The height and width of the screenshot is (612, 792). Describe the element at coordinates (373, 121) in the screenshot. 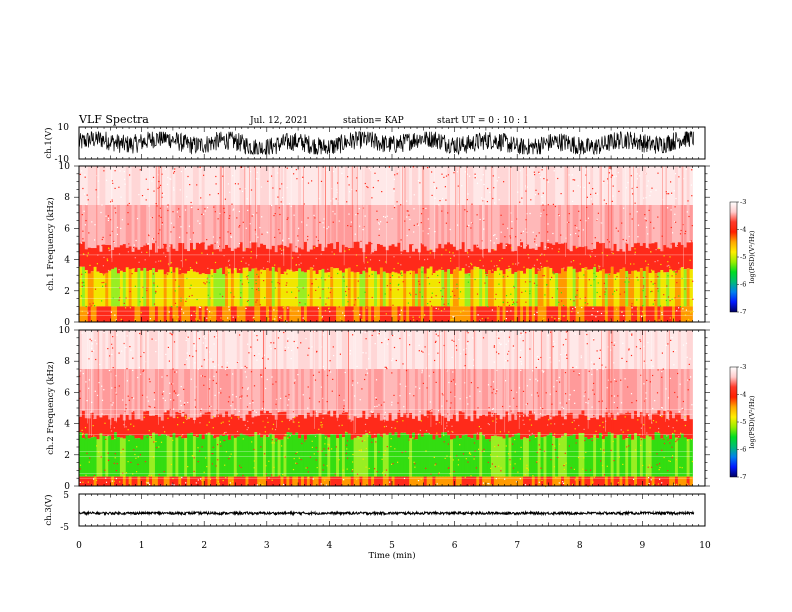

I see `header-station: station= KAP` at that location.